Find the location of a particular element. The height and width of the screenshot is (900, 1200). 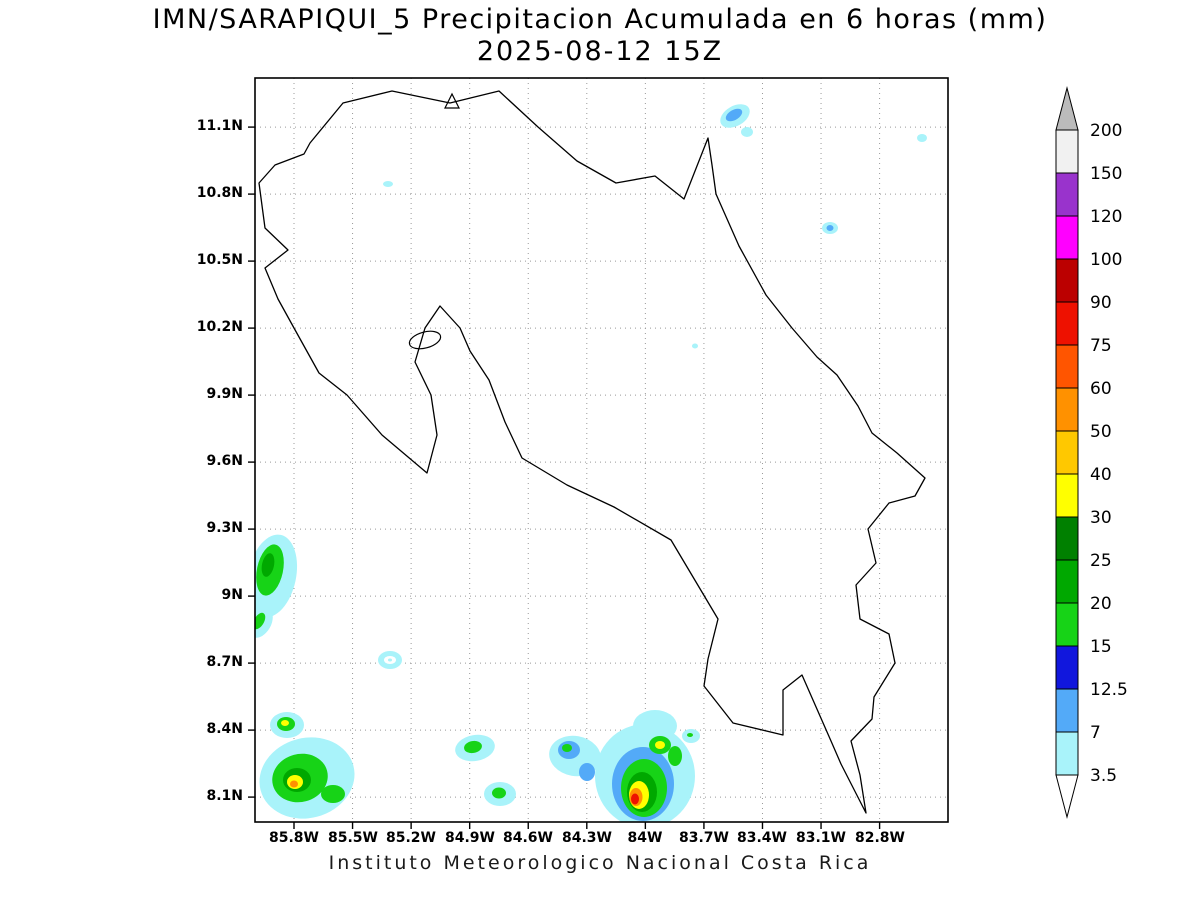

lake-island-triangle is located at coordinates (452, 100).